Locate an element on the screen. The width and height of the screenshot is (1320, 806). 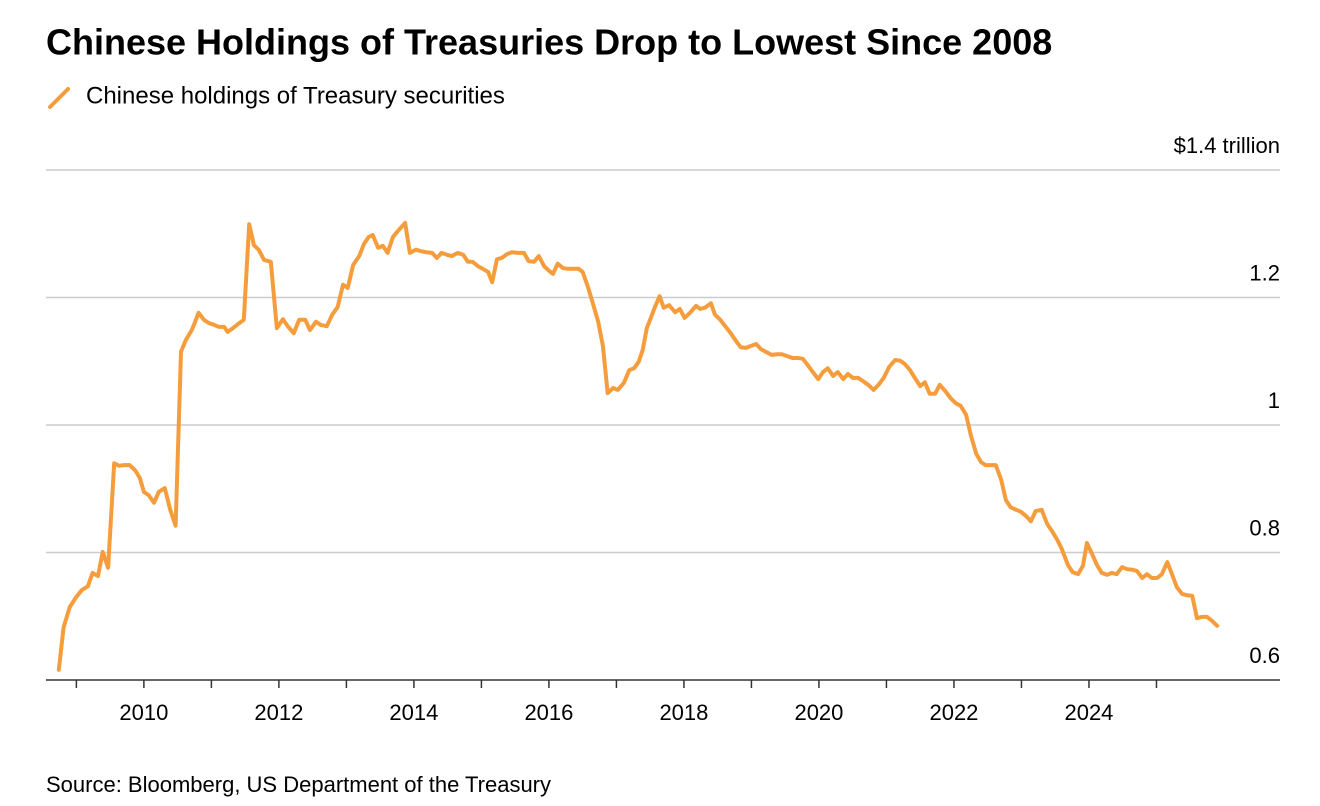
x-tick-label: 2016 is located at coordinates (548, 712).